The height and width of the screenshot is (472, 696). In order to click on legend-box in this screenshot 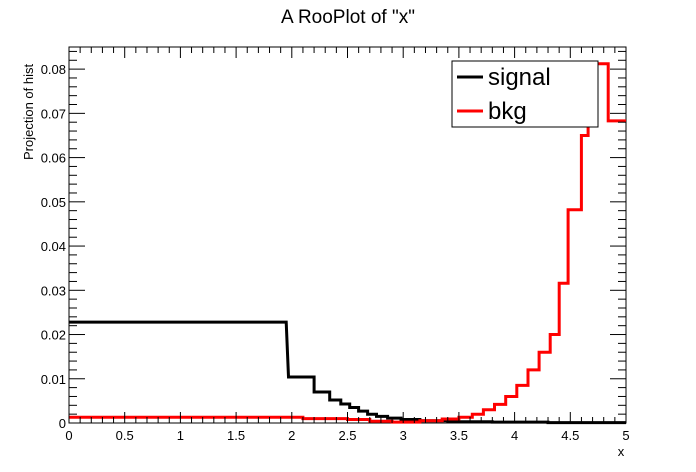, I will do `click(525, 94)`.